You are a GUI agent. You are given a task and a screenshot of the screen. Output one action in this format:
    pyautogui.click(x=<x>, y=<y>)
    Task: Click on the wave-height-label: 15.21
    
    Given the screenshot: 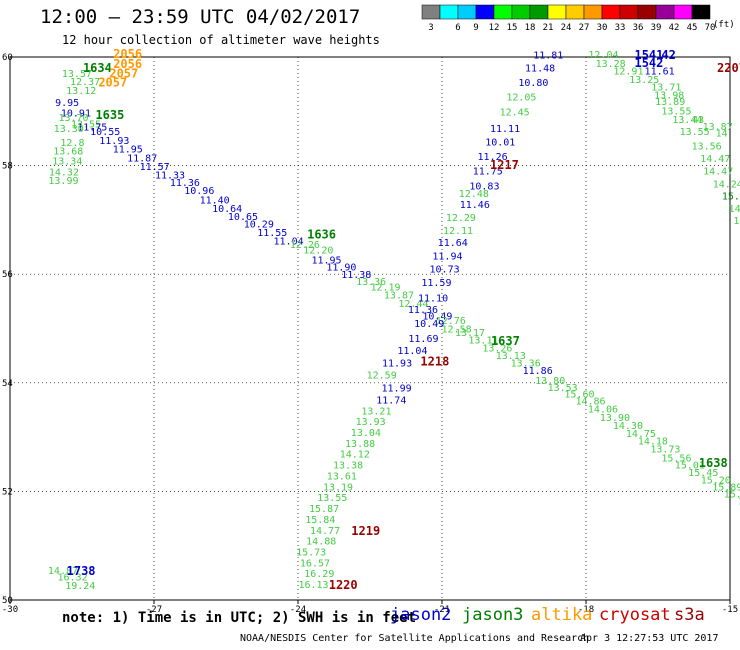 What is the action you would take?
    pyautogui.click(x=731, y=196)
    